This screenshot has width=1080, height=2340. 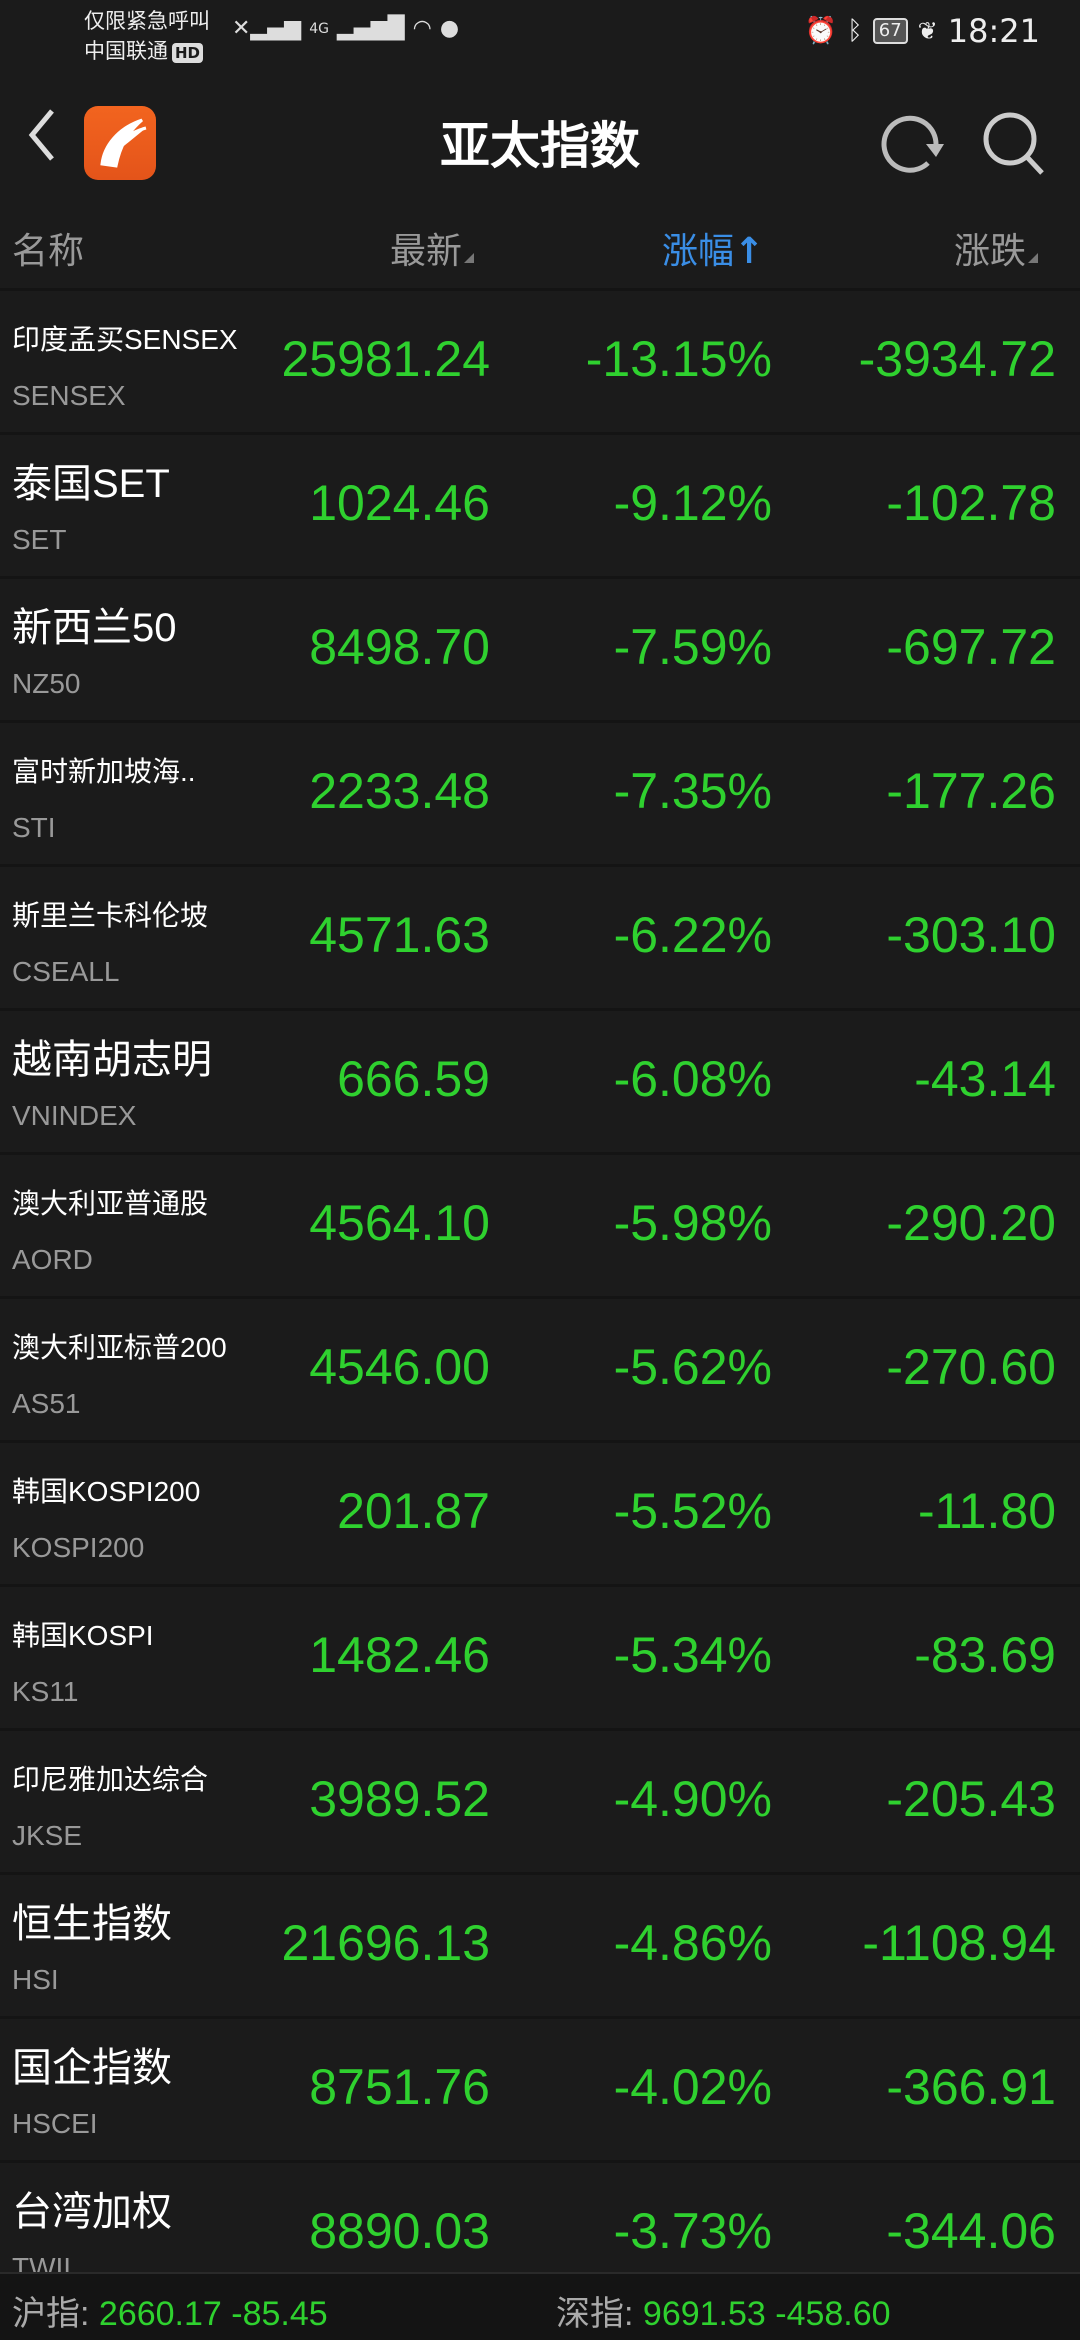 What do you see at coordinates (692, 1655) in the screenshot?
I see `change-percent: -5.34%` at bounding box center [692, 1655].